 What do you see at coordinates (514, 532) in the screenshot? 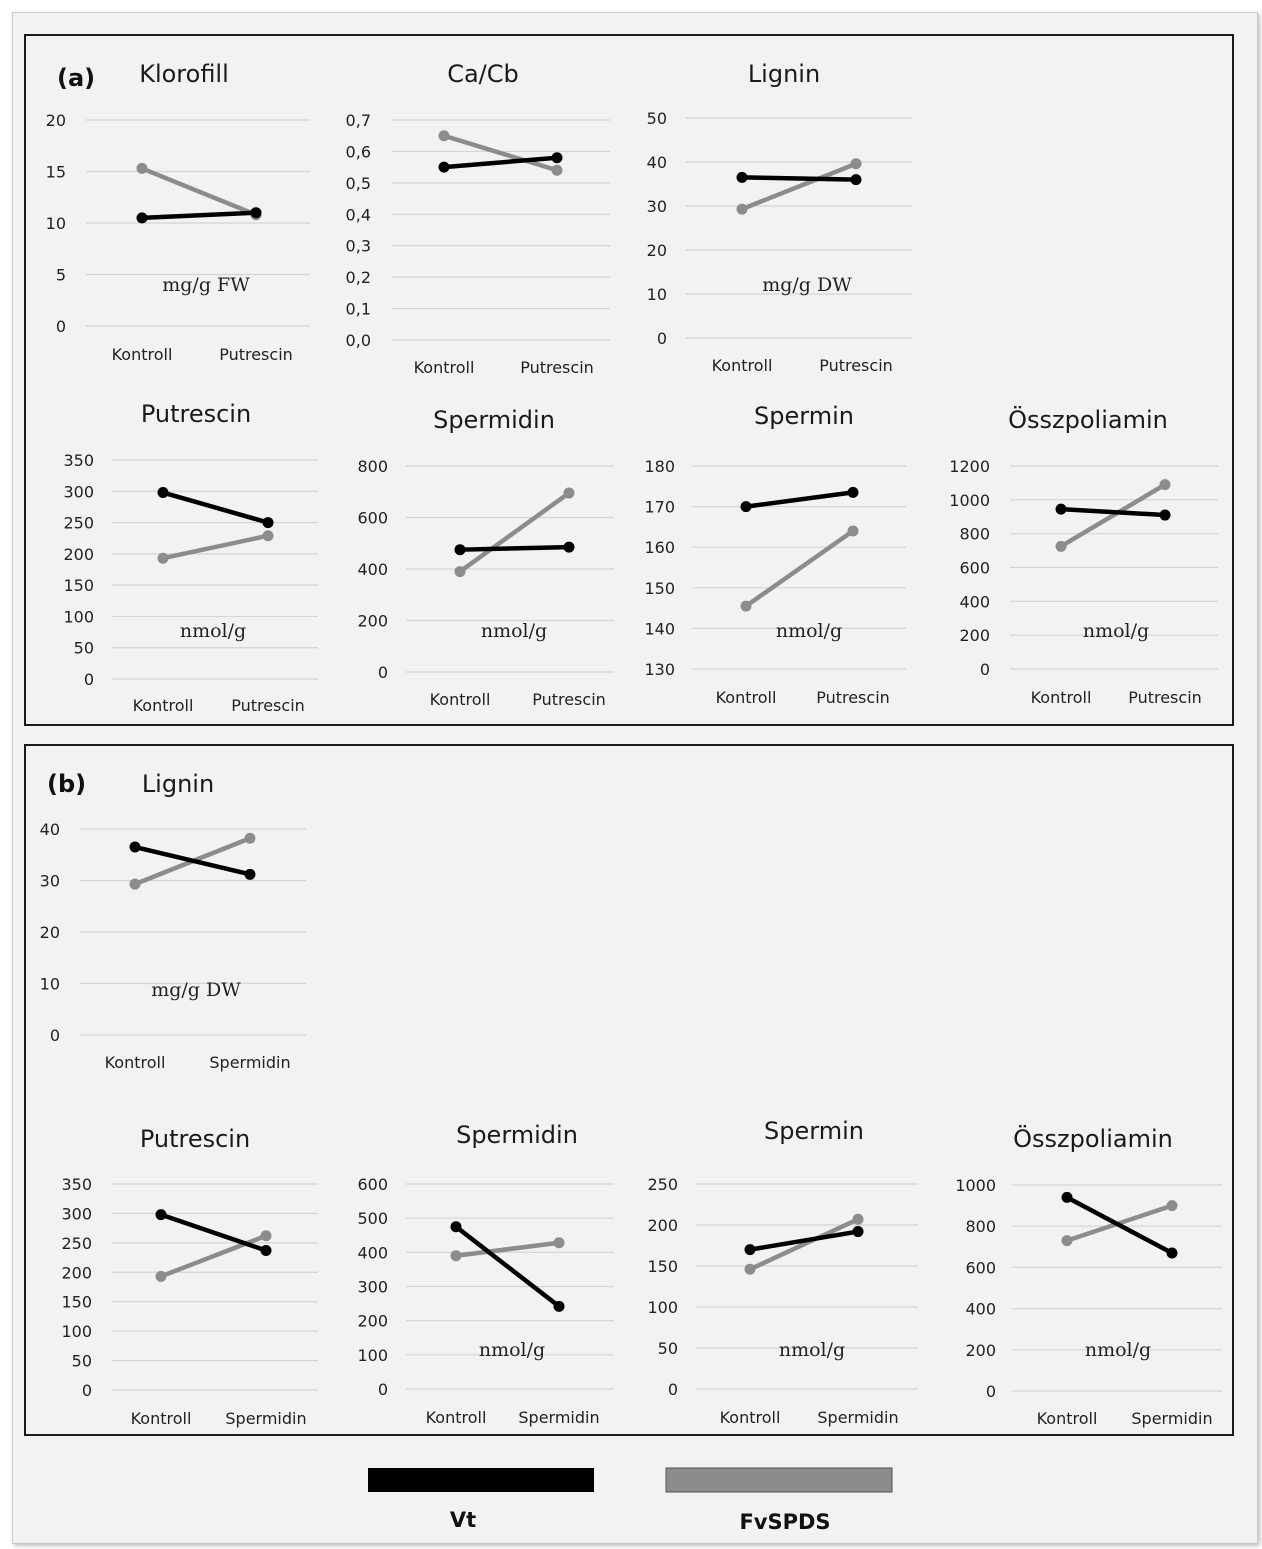
I see `chart-a-spermidin-series-fvspds-line` at bounding box center [514, 532].